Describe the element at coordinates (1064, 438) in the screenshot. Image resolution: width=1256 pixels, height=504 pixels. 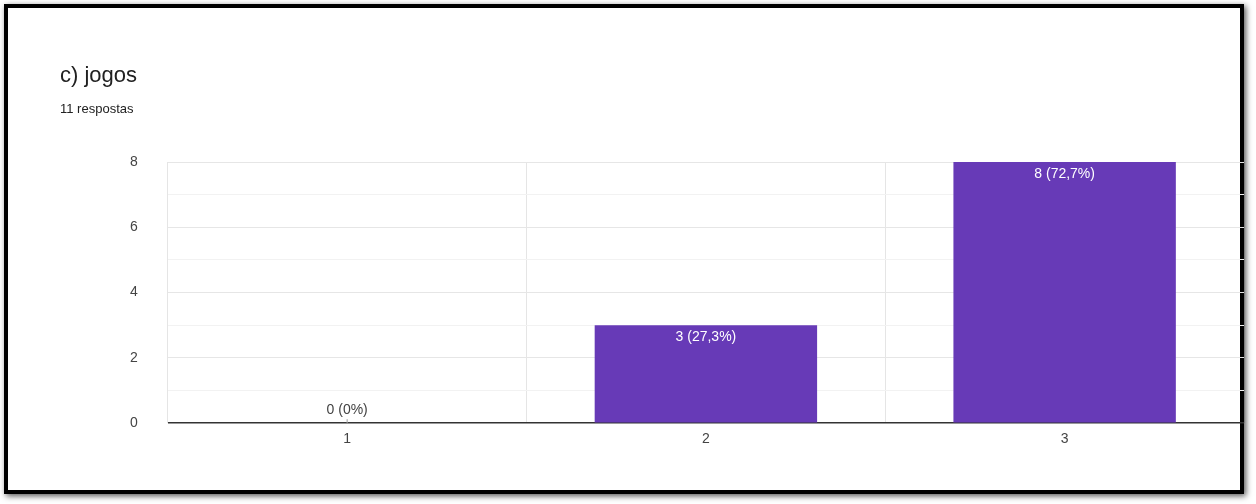
I see `x-tick-label: 3` at that location.